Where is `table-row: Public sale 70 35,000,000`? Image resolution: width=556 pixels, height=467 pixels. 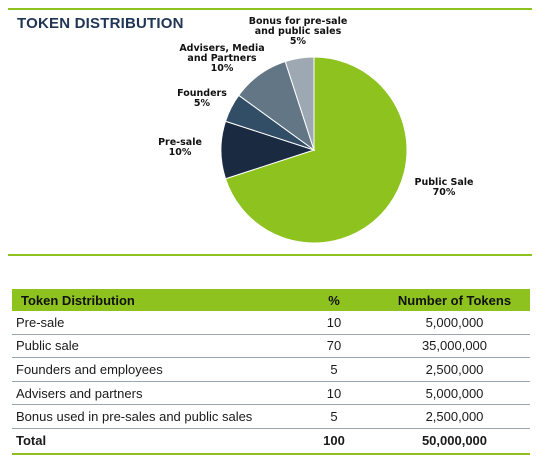
table-row: Public sale 70 35,000,000 is located at coordinates (271, 346).